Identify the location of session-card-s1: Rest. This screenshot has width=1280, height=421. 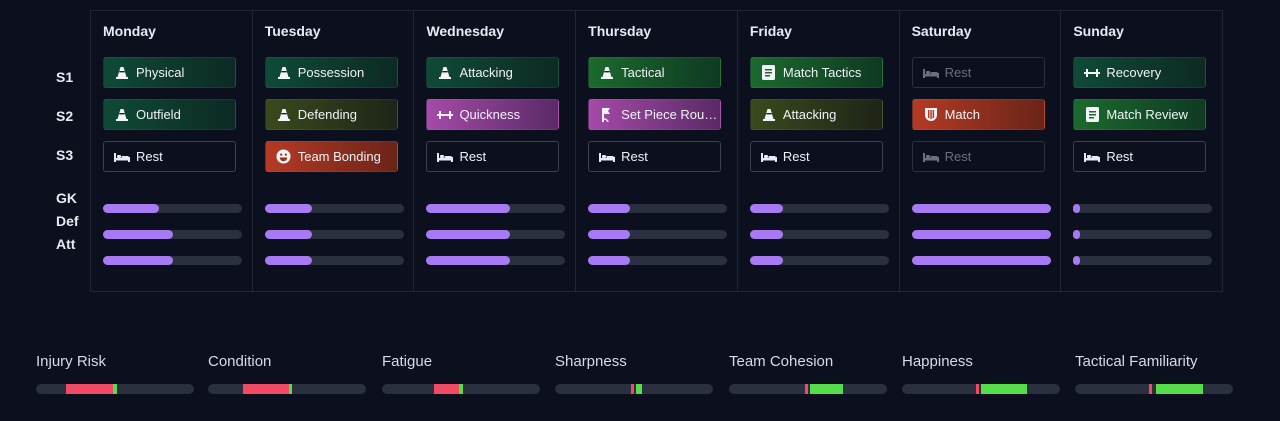
(978, 72).